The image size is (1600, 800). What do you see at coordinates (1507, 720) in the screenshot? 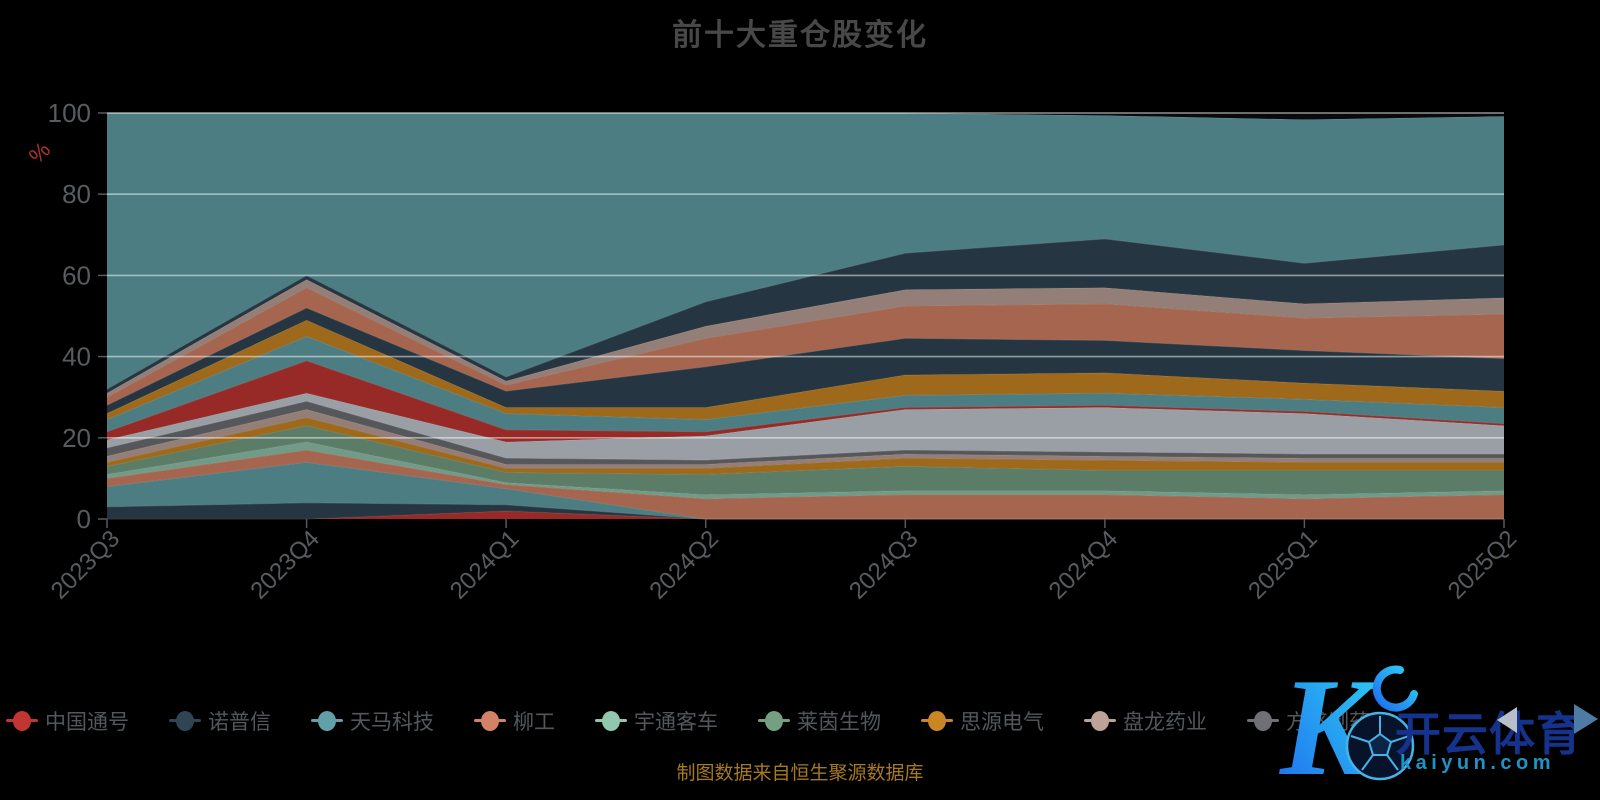
I see `legend-prev-icon` at bounding box center [1507, 720].